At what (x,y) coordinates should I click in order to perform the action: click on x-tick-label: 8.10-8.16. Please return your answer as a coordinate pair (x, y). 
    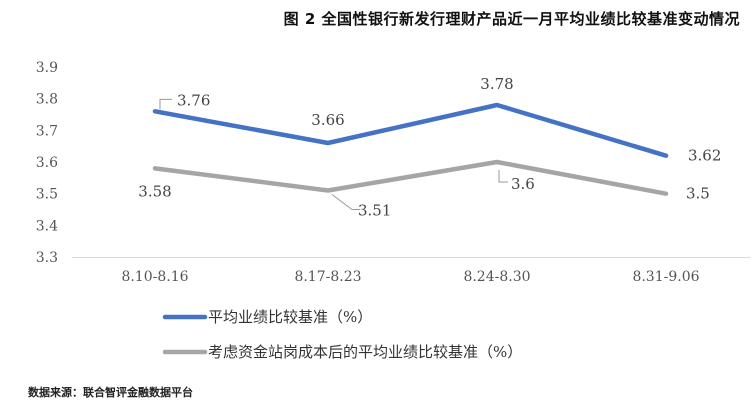
    Looking at the image, I should click on (154, 277).